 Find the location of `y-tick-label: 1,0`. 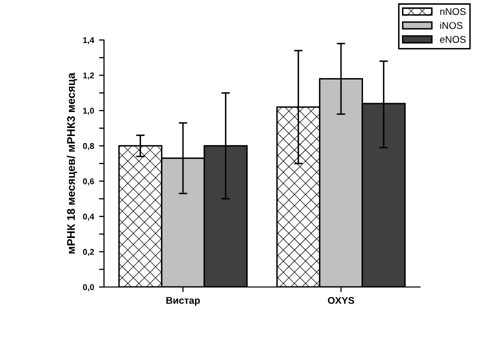

y-tick-label: 1,0 is located at coordinates (88, 111).